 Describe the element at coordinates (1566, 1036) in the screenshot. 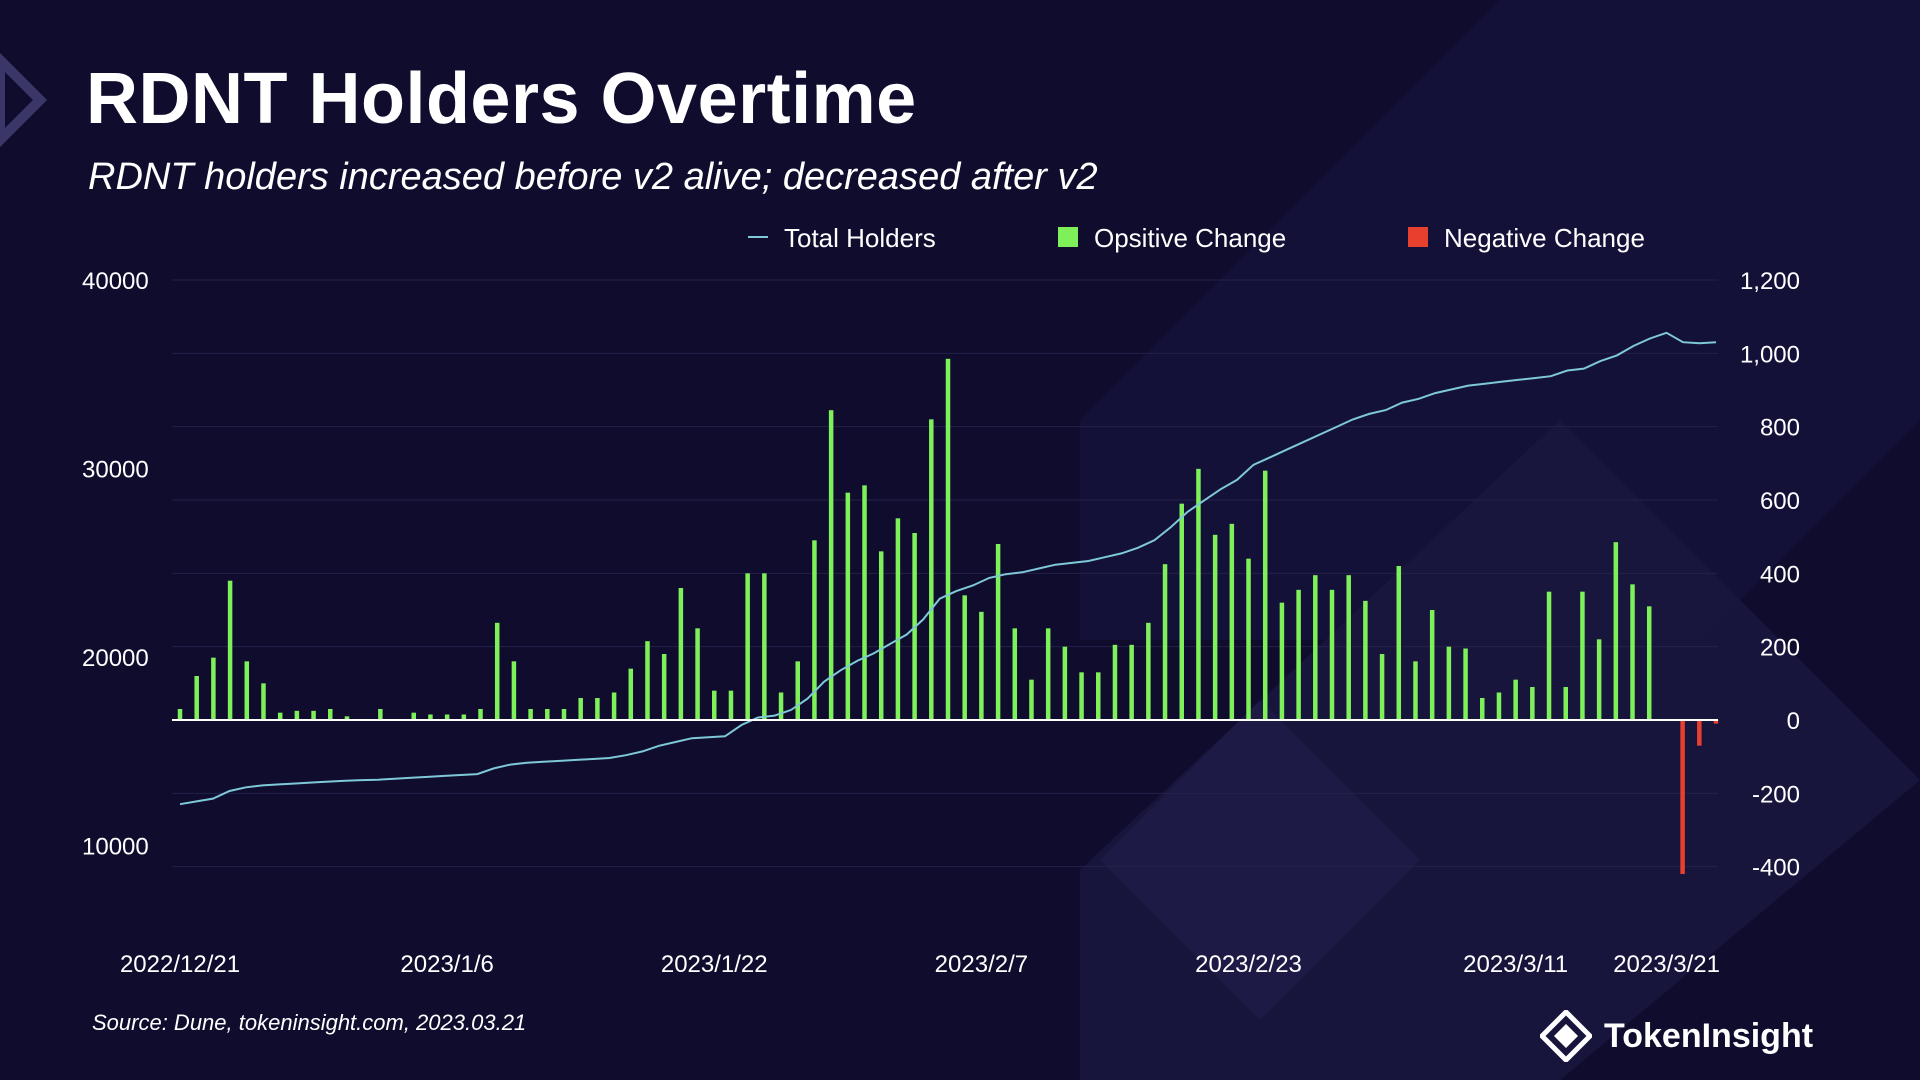

I see `tokeninsight-logo-icon` at that location.